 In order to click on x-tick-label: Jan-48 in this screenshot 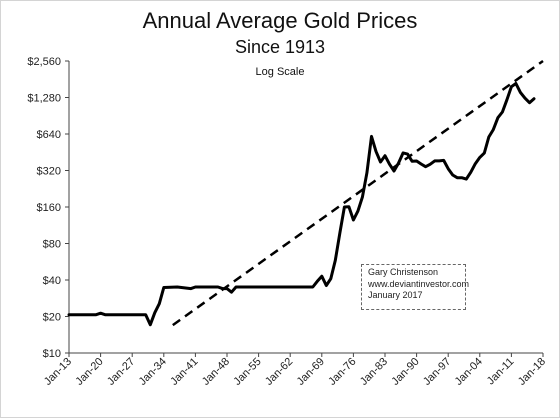, I will do `click(216, 372)`.